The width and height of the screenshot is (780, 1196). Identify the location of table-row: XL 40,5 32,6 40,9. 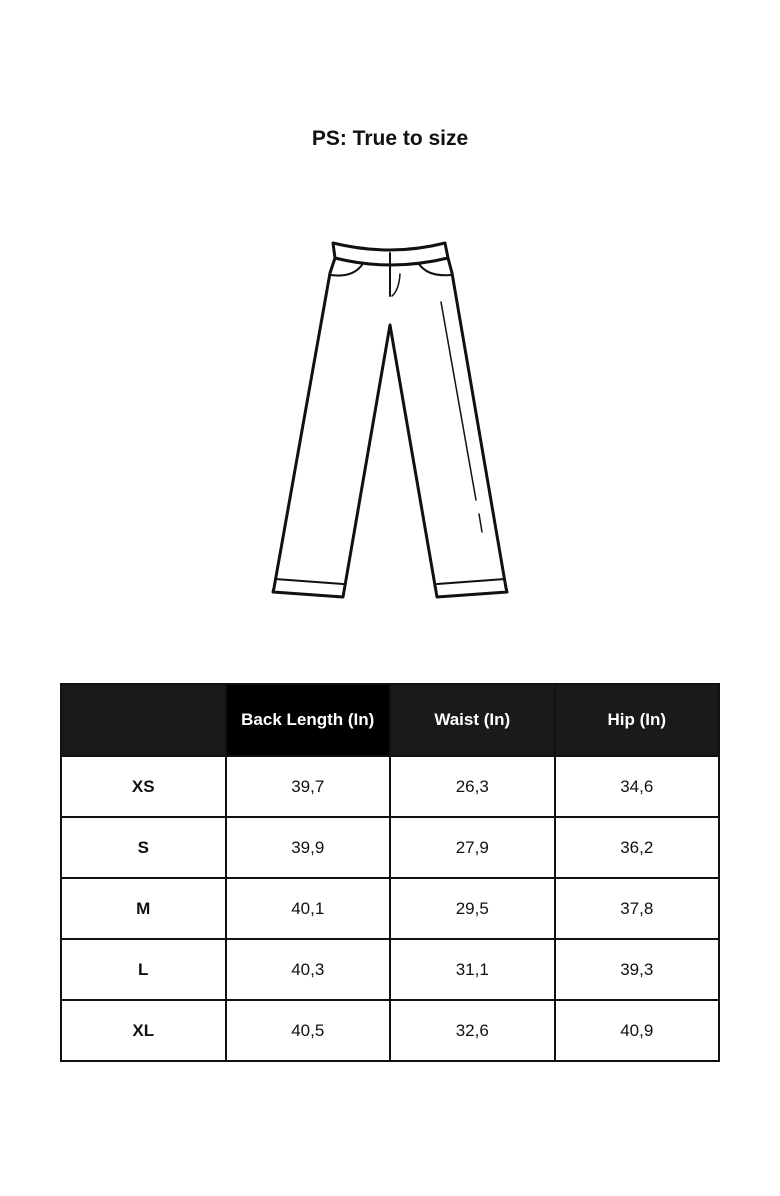
(390, 1030).